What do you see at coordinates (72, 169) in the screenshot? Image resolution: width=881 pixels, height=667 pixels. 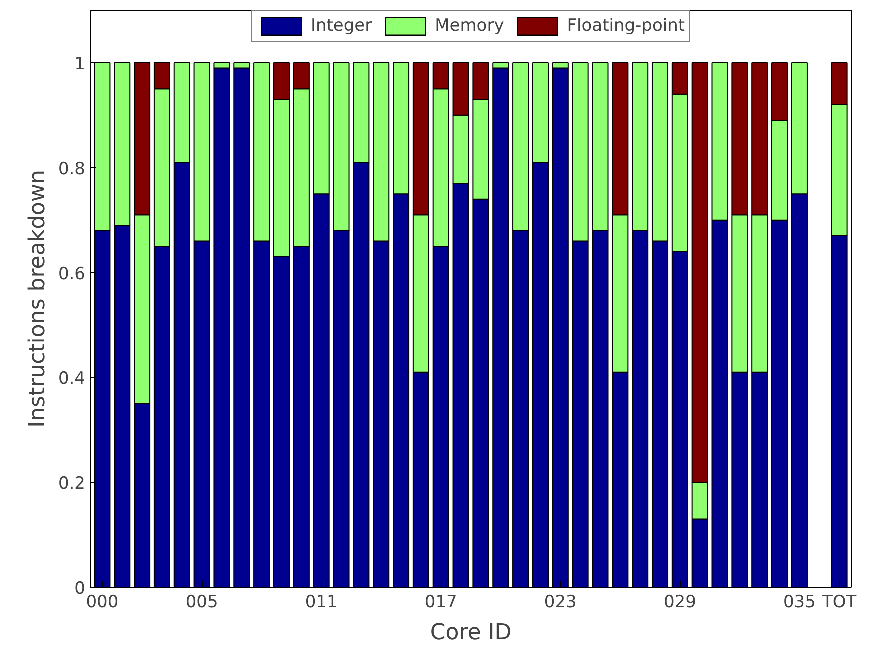 I see `y-tick-label: 0.8` at bounding box center [72, 169].